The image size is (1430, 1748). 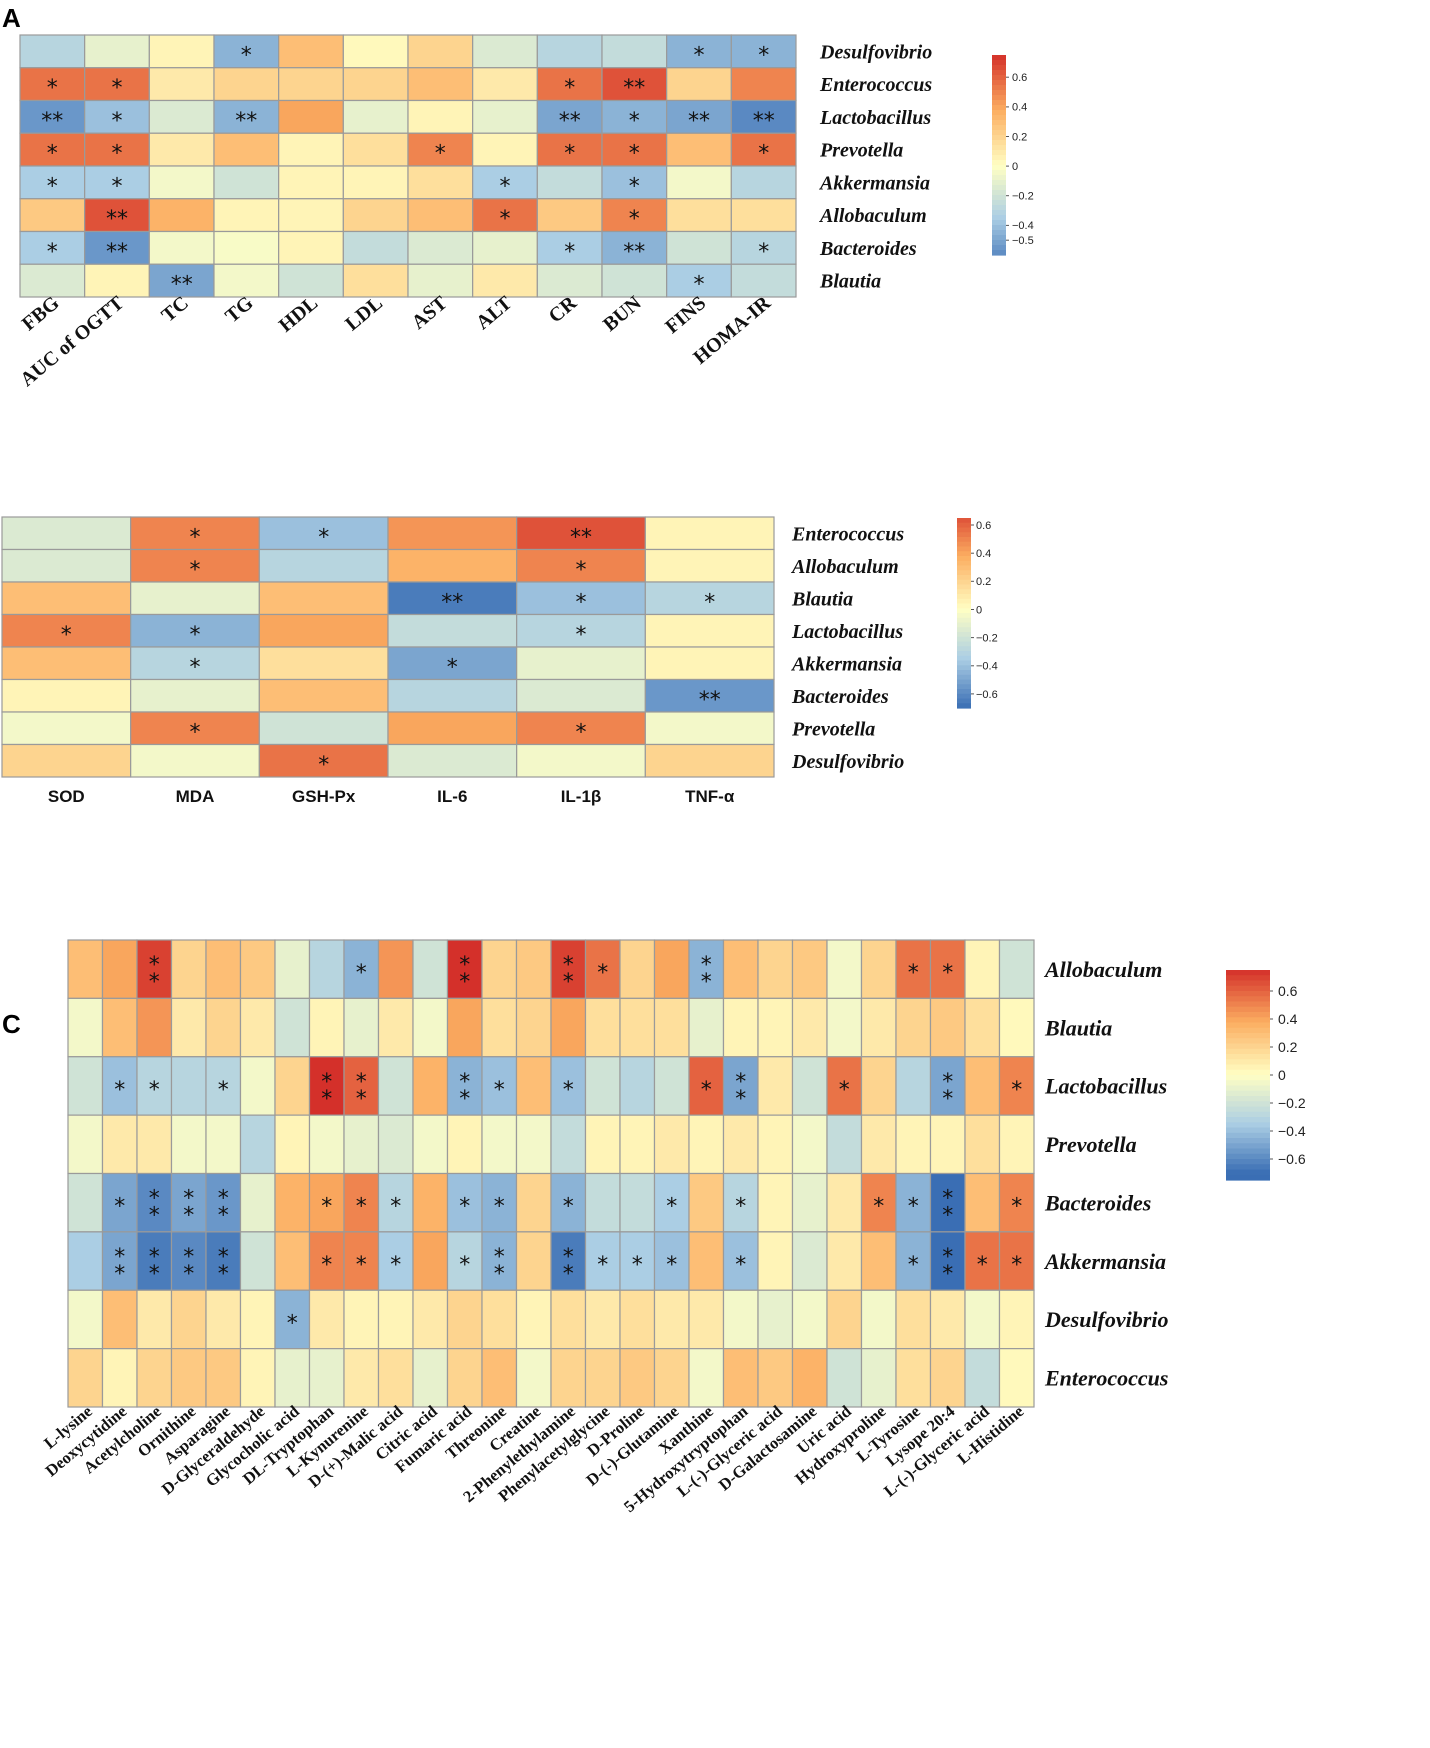 What do you see at coordinates (622, 314) in the screenshot?
I see `column-label: BUN` at bounding box center [622, 314].